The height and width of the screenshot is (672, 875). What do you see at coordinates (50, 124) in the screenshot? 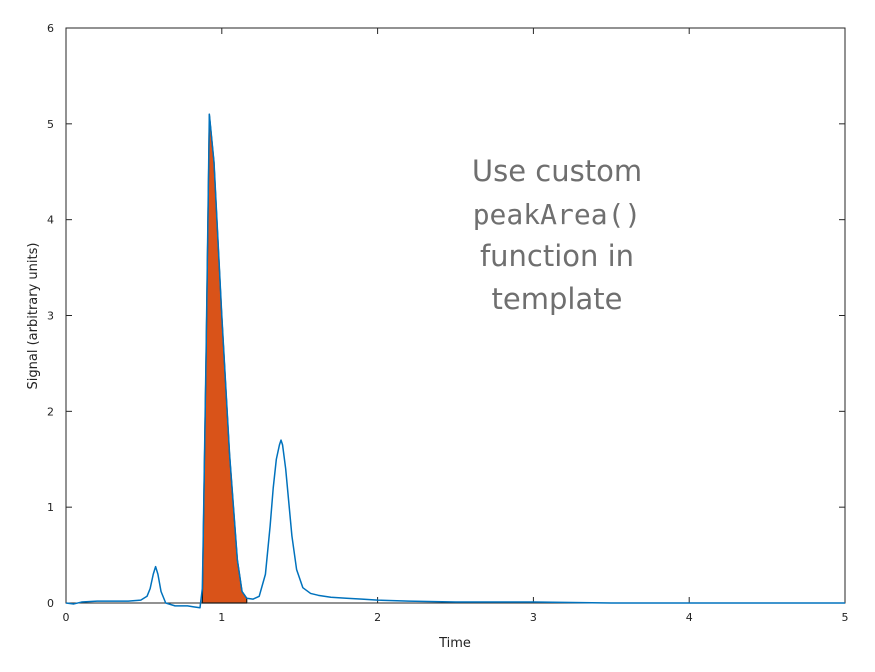
I see `y-tick-label: 5` at bounding box center [50, 124].